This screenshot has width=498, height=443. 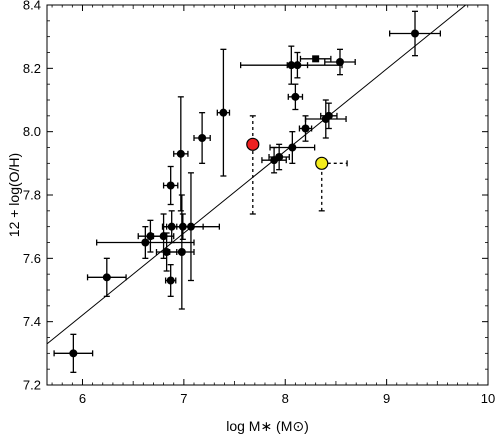 What do you see at coordinates (183, 398) in the screenshot?
I see `x-tick-label: 7` at bounding box center [183, 398].